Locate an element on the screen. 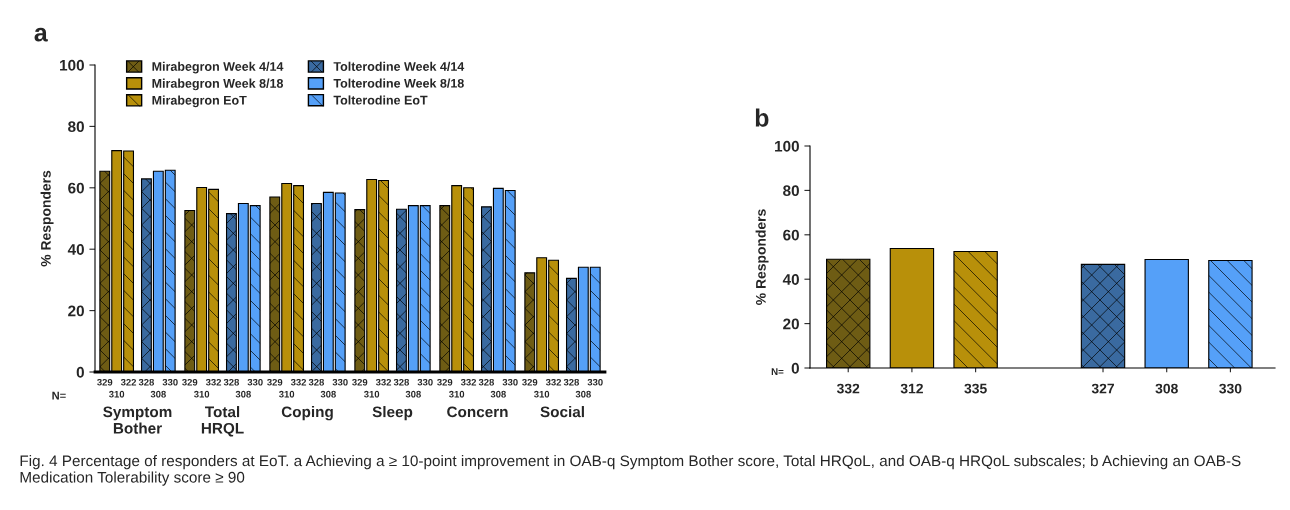 The width and height of the screenshot is (1290, 510). x-tick-label: Coping is located at coordinates (307, 413).